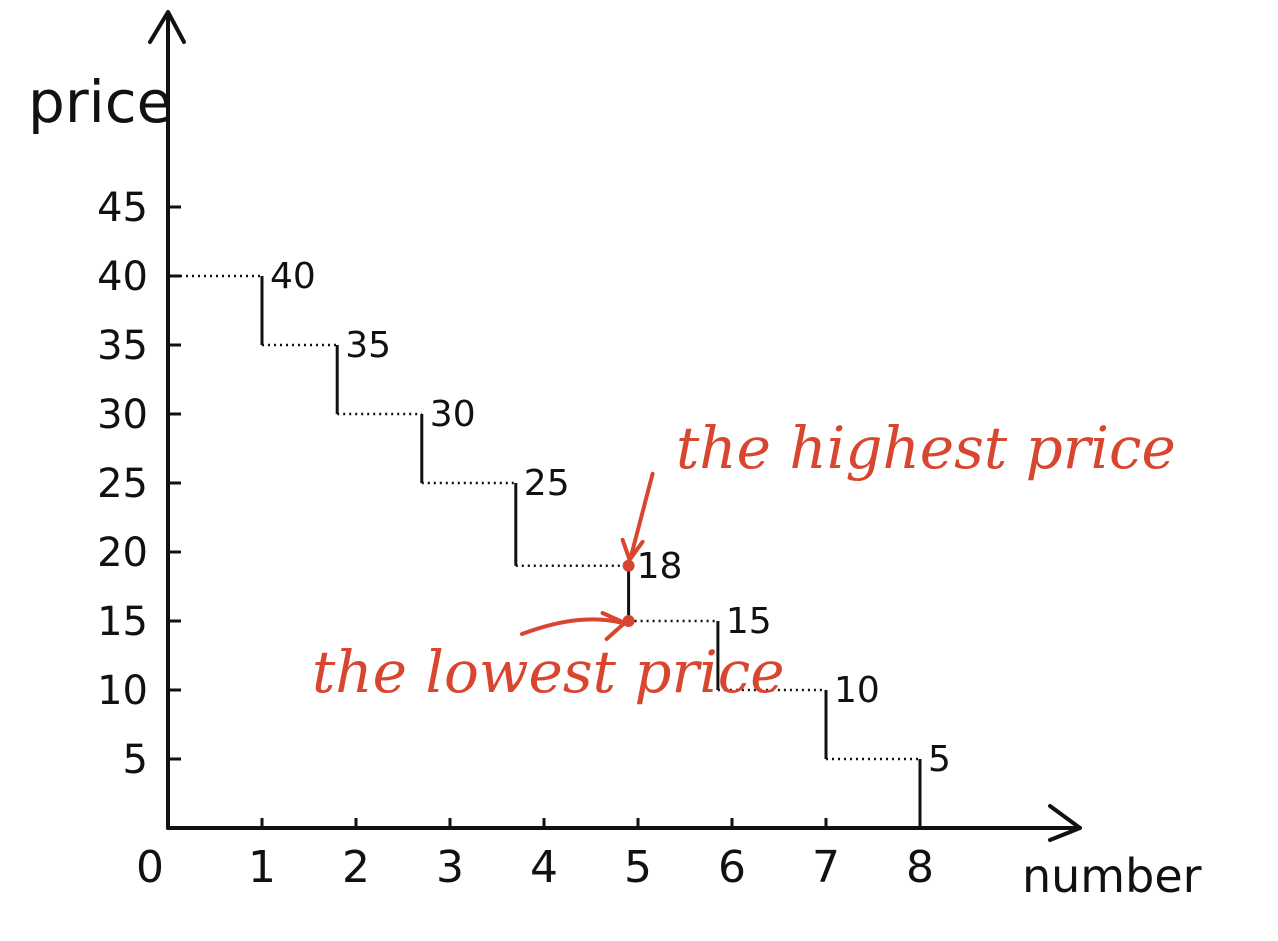 The image size is (1278, 941). What do you see at coordinates (368, 345) in the screenshot?
I see `step-price-label: 35` at bounding box center [368, 345].